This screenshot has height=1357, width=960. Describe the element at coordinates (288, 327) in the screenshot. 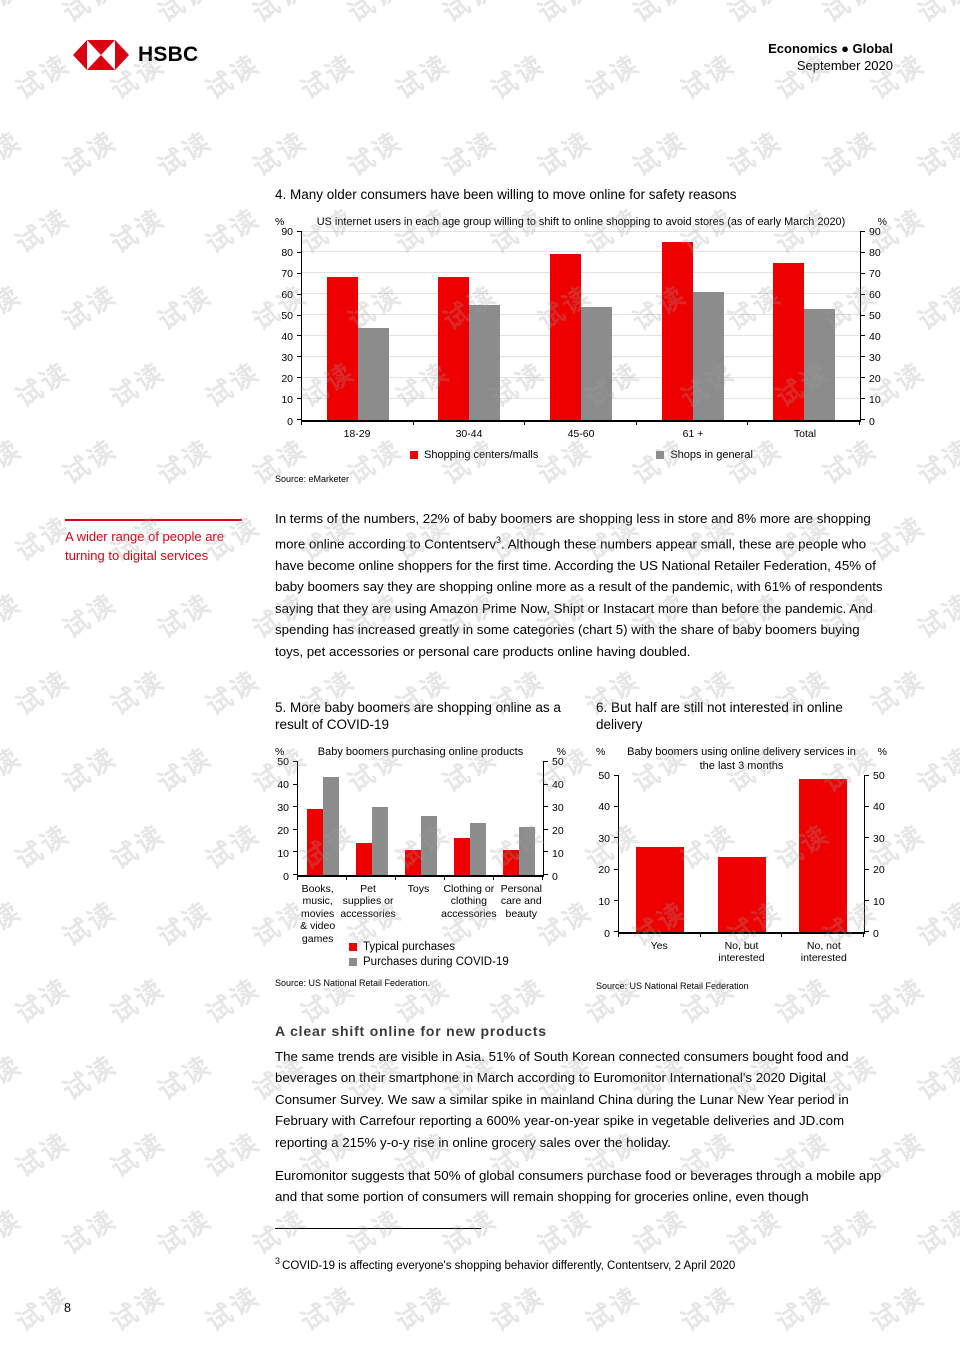

I see `y-axis-left: 0 10 20 30 40 50 60 70 80 90` at that location.